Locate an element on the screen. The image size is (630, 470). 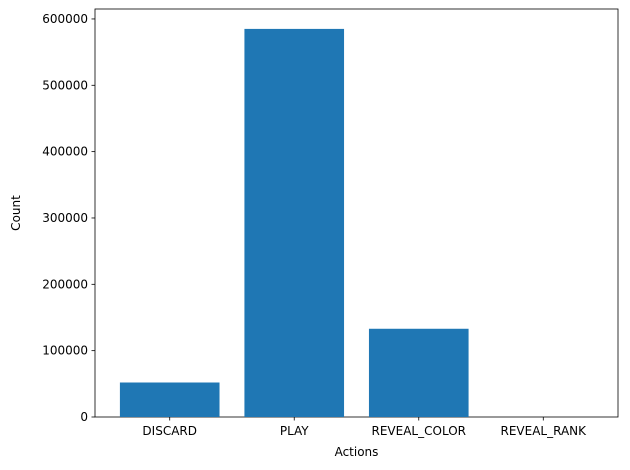
y-tick-label: 500000 is located at coordinates (65, 85).